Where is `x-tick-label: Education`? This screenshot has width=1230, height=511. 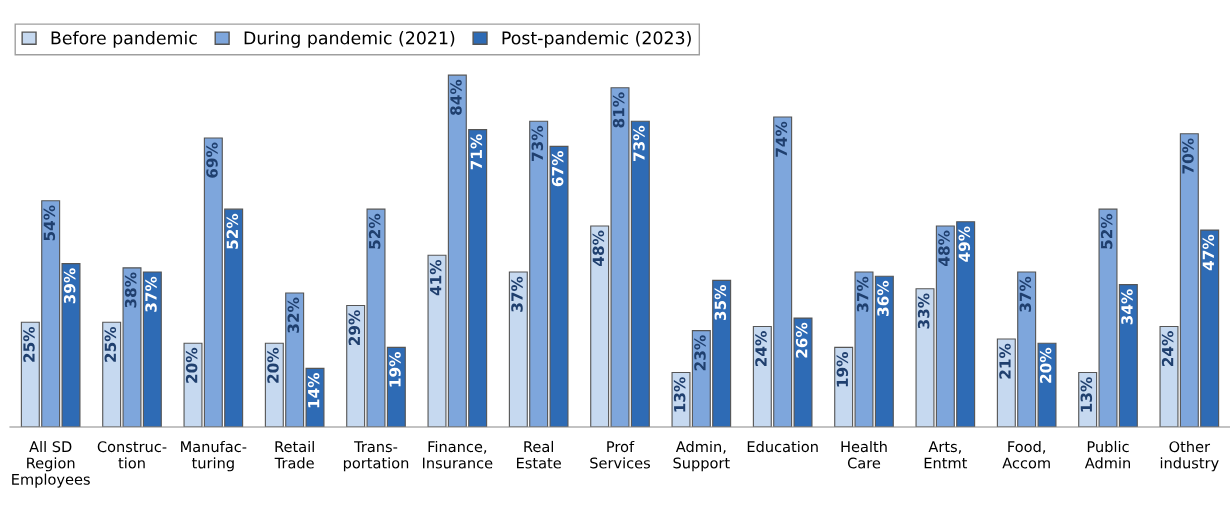 x-tick-label: Education is located at coordinates (782, 446).